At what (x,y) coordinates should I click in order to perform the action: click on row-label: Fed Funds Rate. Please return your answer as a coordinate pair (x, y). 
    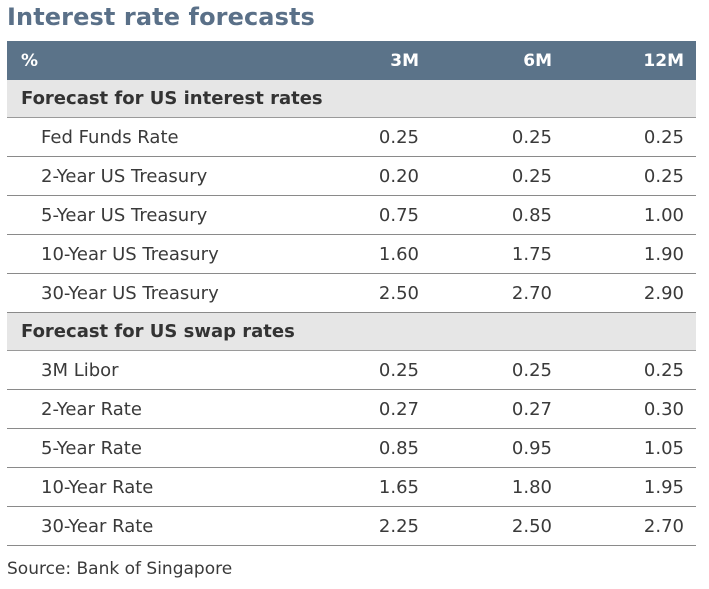
    Looking at the image, I should click on (110, 137).